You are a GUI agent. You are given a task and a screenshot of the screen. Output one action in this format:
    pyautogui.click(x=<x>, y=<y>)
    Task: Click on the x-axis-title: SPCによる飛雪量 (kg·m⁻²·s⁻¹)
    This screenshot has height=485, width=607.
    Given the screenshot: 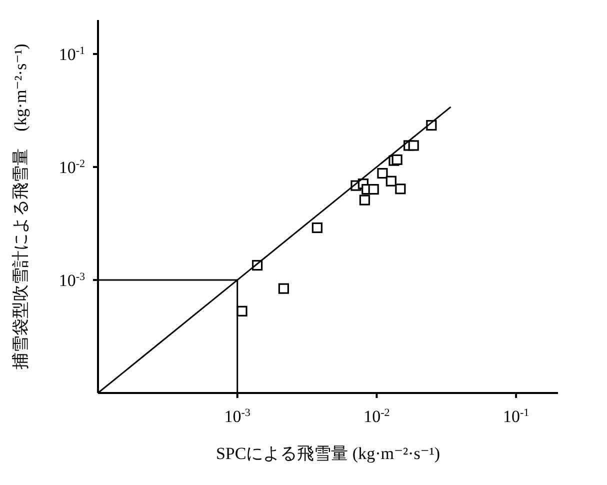 What is the action you would take?
    pyautogui.click(x=328, y=453)
    